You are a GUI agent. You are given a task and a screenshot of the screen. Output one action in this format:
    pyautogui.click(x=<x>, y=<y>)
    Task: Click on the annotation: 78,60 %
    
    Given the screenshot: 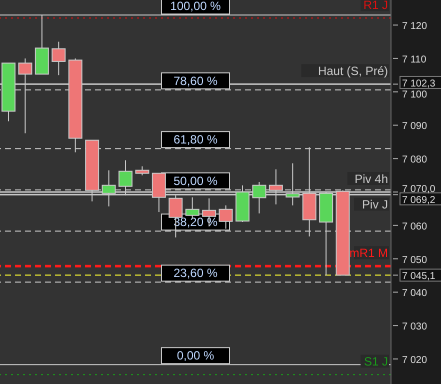 What is the action you would take?
    pyautogui.click(x=195, y=81)
    